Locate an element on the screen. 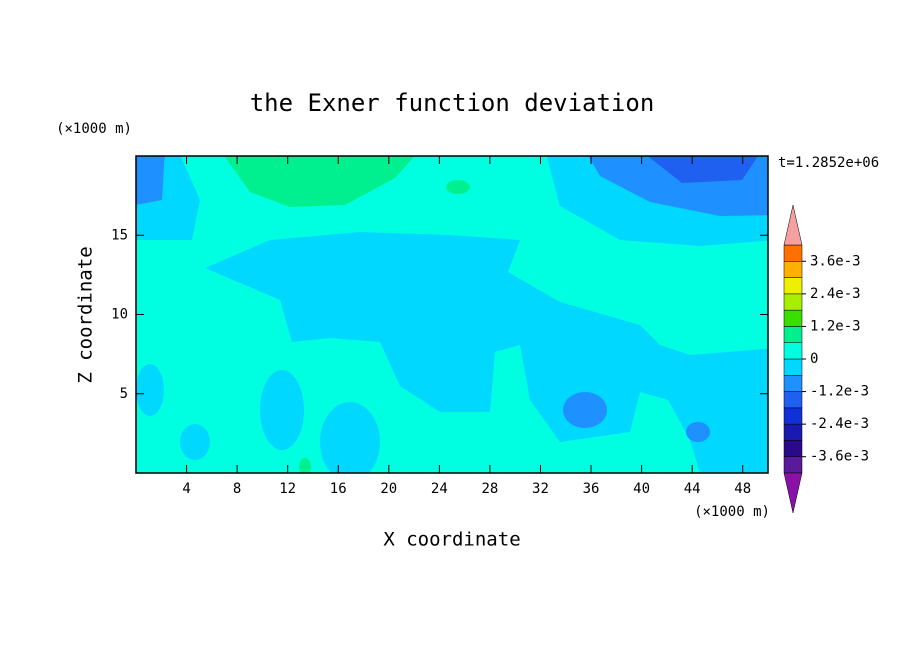 The image size is (904, 654). x-tick-label: 24 is located at coordinates (439, 489).